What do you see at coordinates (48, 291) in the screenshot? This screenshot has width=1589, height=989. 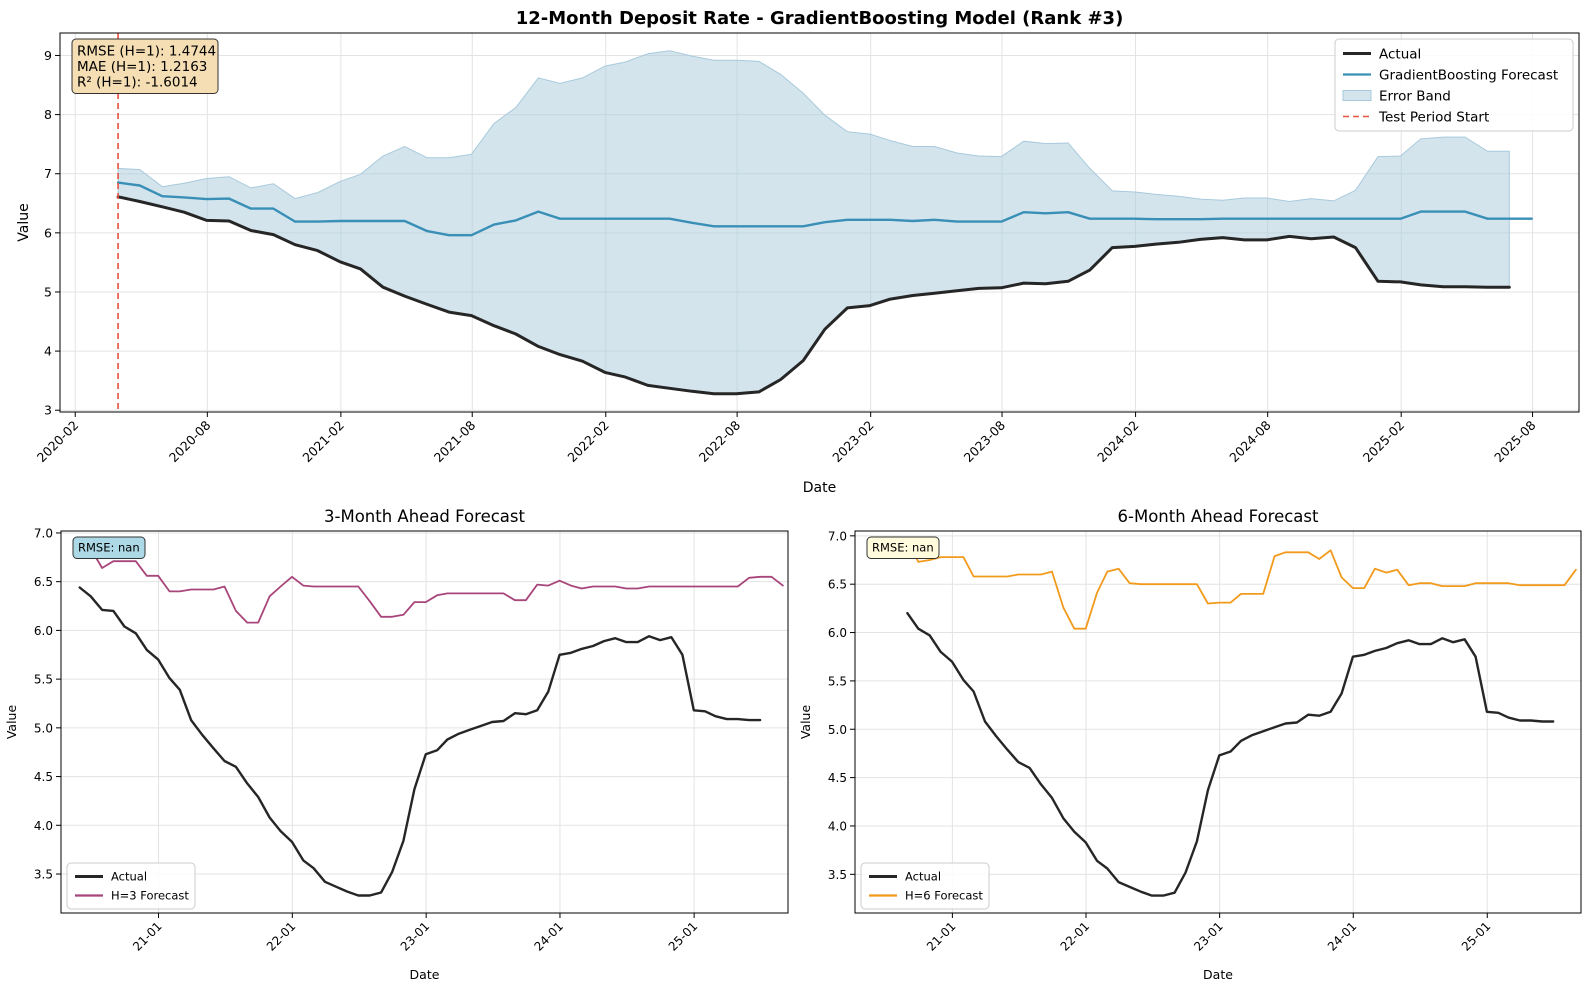 I see `y-tick-label: 5` at bounding box center [48, 291].